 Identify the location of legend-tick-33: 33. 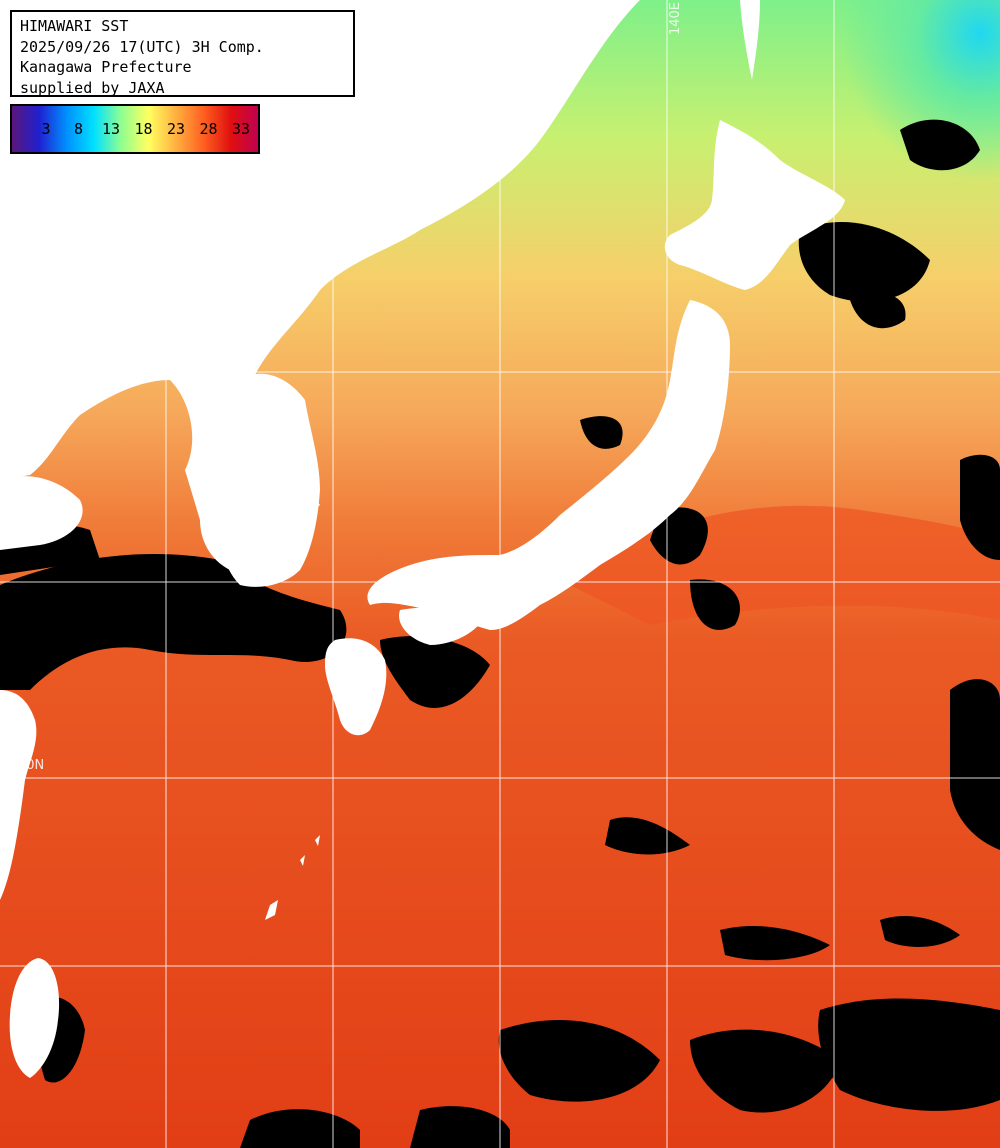
(241, 129).